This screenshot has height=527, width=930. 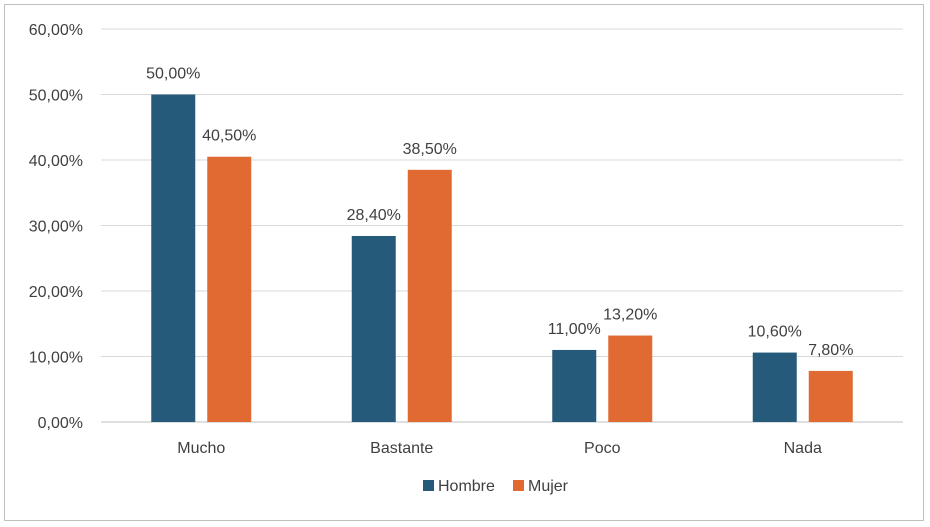 I want to click on y-tick-label: 30,00%, so click(x=56, y=227).